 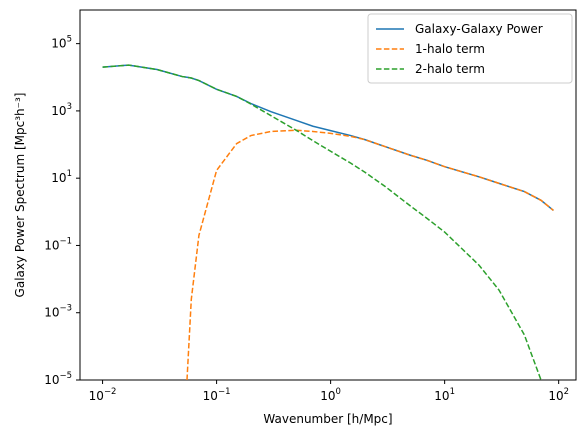 I want to click on legend-box, so click(x=470, y=48).